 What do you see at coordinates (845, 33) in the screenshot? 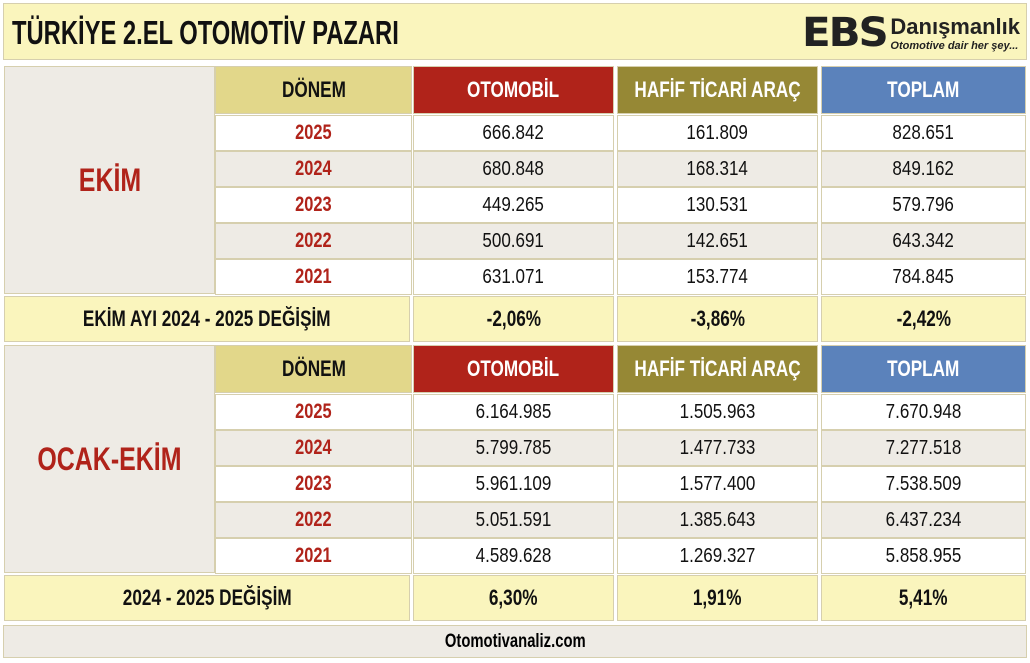
I see `logo-mark: EBS` at bounding box center [845, 33].